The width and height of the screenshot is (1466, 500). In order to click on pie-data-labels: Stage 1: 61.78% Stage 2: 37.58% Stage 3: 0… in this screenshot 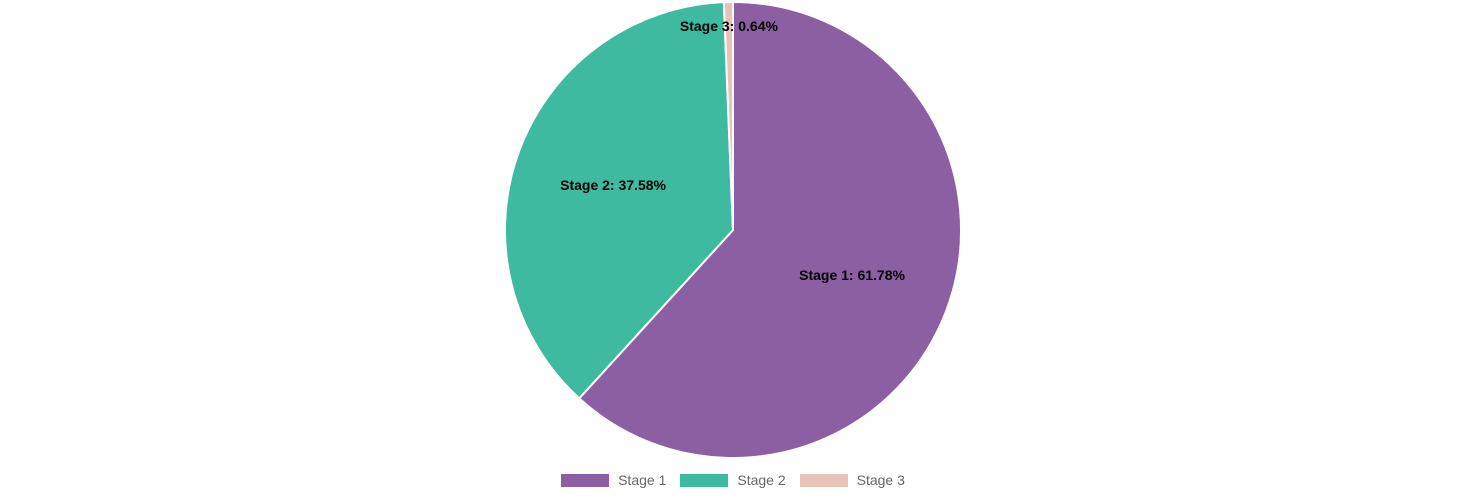, I will do `click(732, 150)`.